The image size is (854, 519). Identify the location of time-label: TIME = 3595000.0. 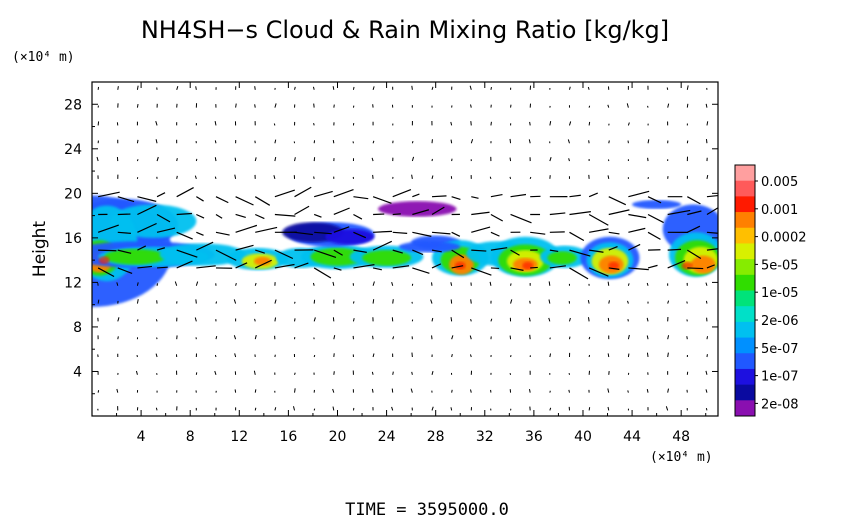
(427, 509).